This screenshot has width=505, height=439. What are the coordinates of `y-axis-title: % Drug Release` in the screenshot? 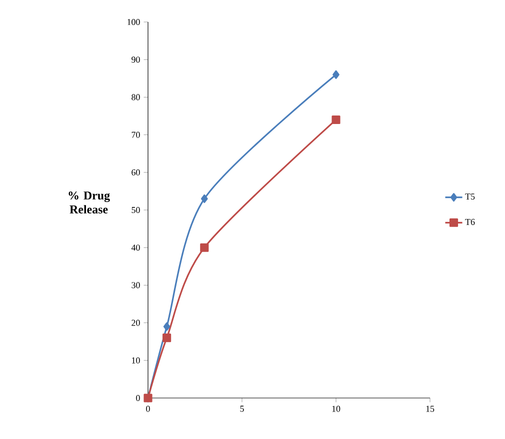 It's located at (89, 202).